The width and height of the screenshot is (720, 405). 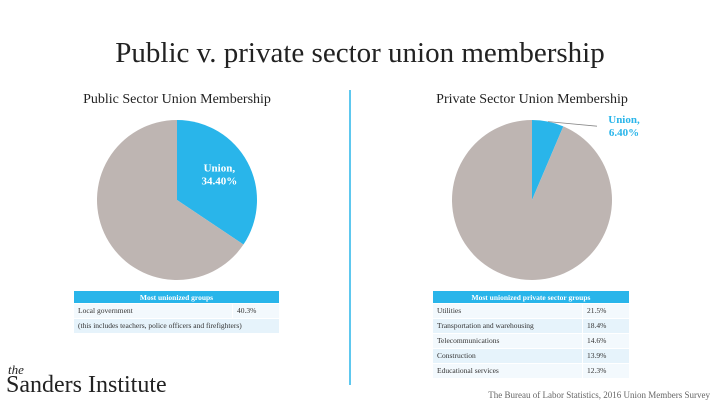 I want to click on slice-value: 34.40%, so click(x=219, y=181).